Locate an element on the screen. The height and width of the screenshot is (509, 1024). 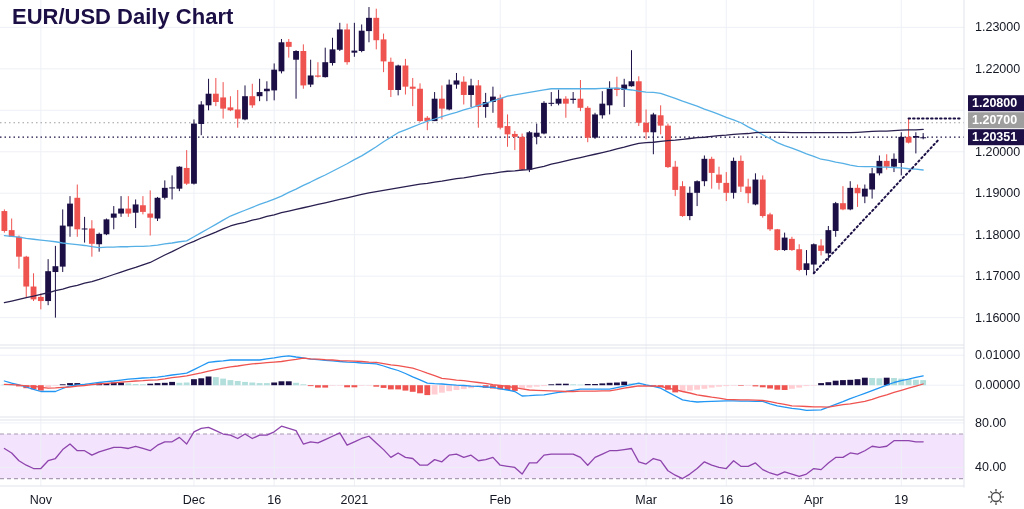
x-tick-label: Feb is located at coordinates (500, 500).